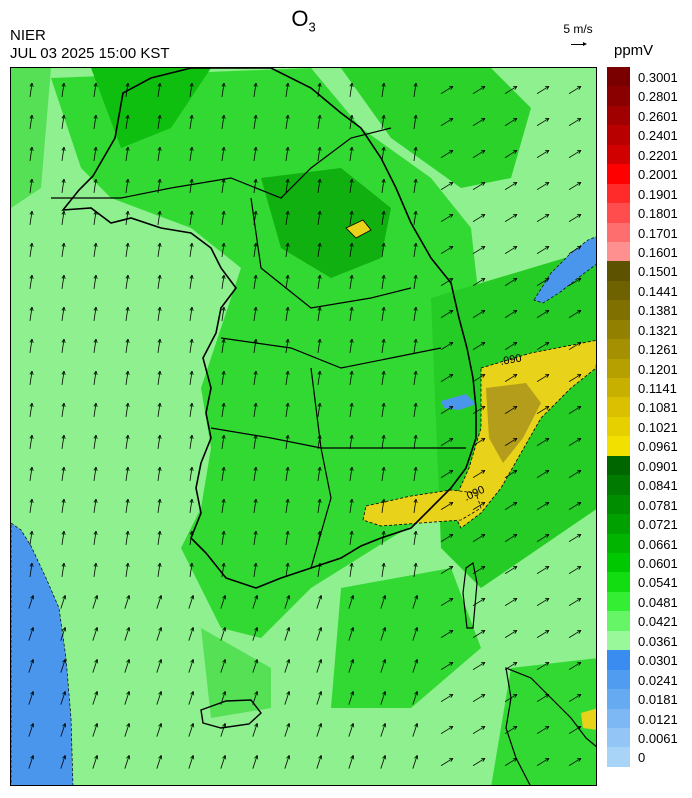 The image size is (692, 798). Describe the element at coordinates (649, 601) in the screenshot. I see `legend-row: 0.0481` at that location.